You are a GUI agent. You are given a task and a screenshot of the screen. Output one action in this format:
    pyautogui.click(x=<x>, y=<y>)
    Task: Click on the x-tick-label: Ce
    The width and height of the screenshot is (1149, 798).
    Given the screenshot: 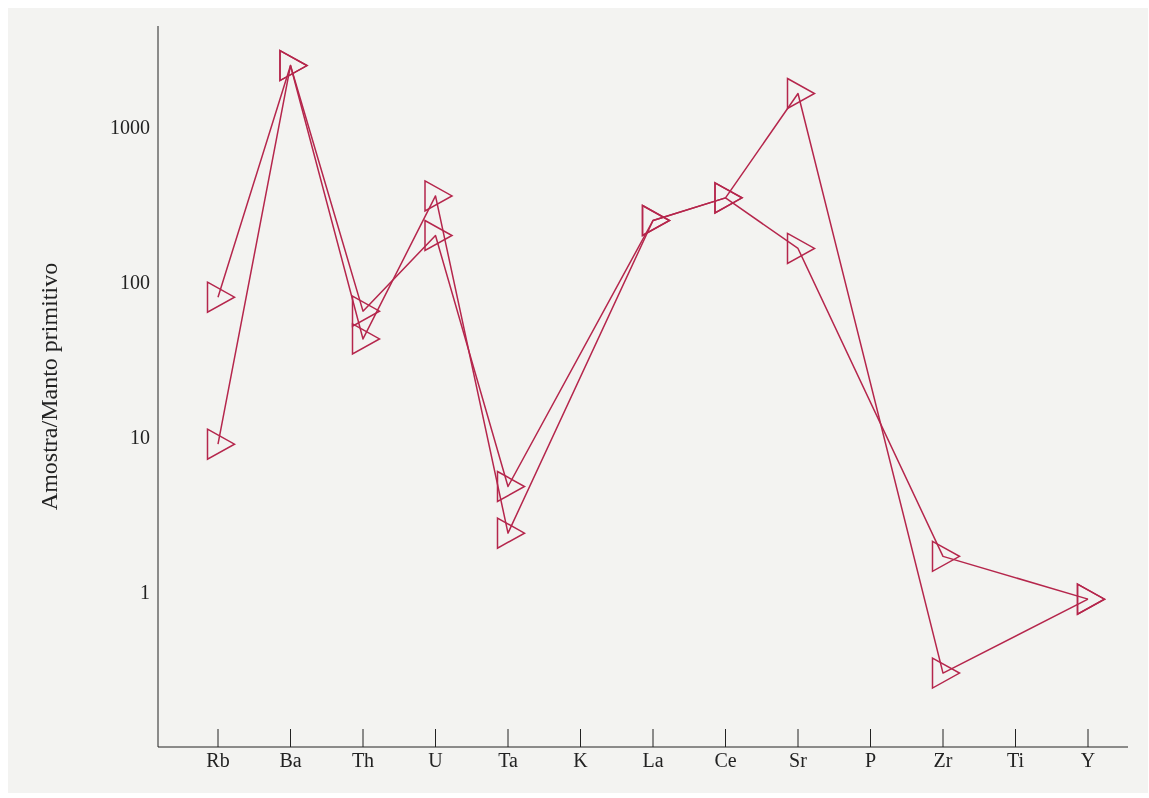 What is the action you would take?
    pyautogui.click(x=725, y=760)
    